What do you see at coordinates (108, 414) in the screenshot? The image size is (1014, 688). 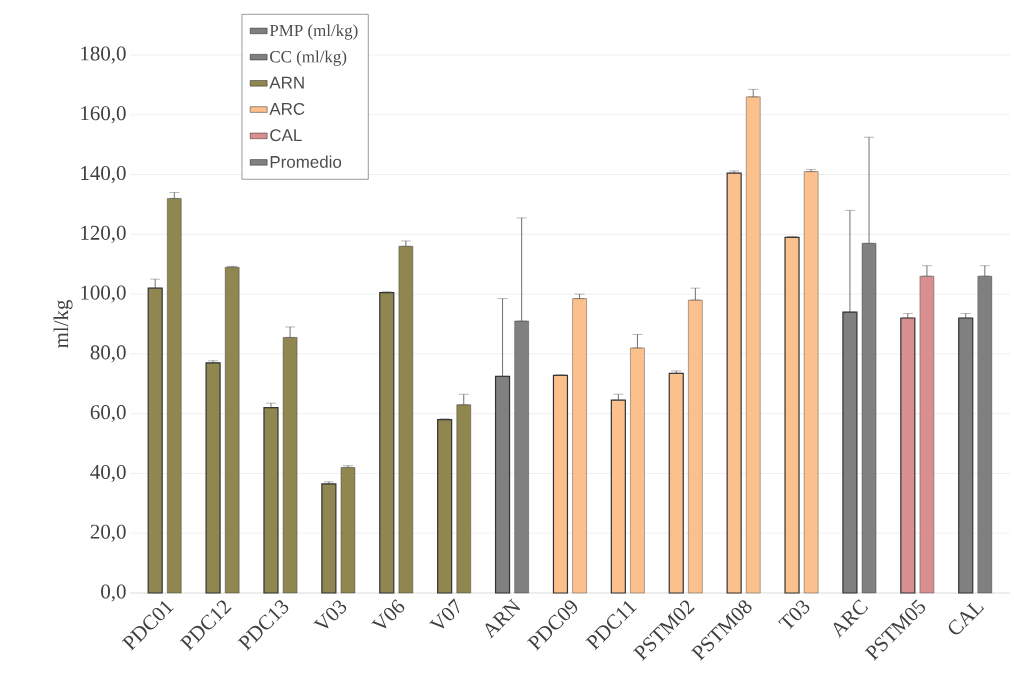 I see `y-tick-label: 60,0` at bounding box center [108, 414].